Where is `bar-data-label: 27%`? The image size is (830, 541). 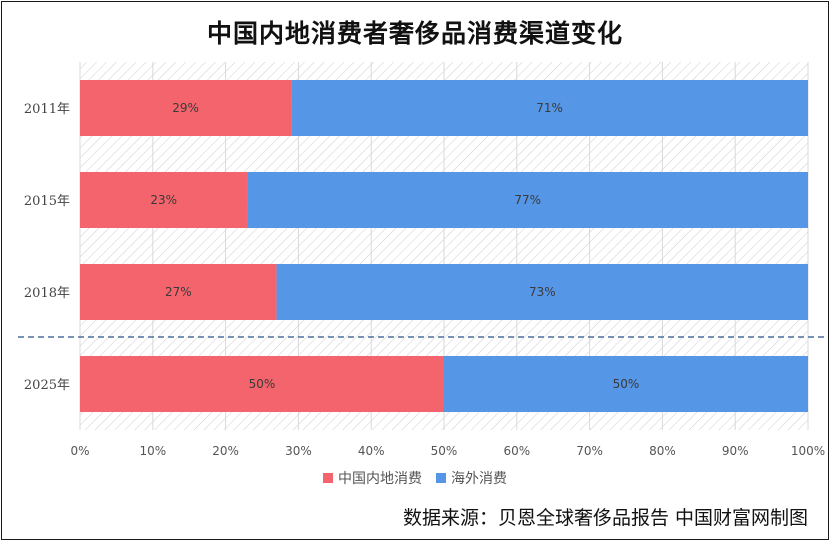
bar-data-label: 27% is located at coordinates (178, 292).